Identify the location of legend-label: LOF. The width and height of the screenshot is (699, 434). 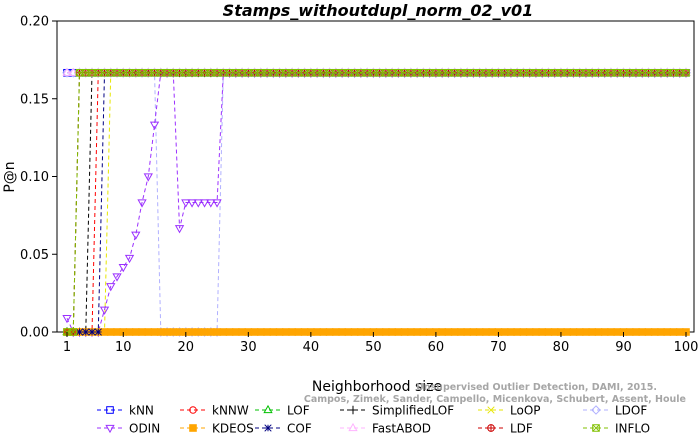
(298, 411).